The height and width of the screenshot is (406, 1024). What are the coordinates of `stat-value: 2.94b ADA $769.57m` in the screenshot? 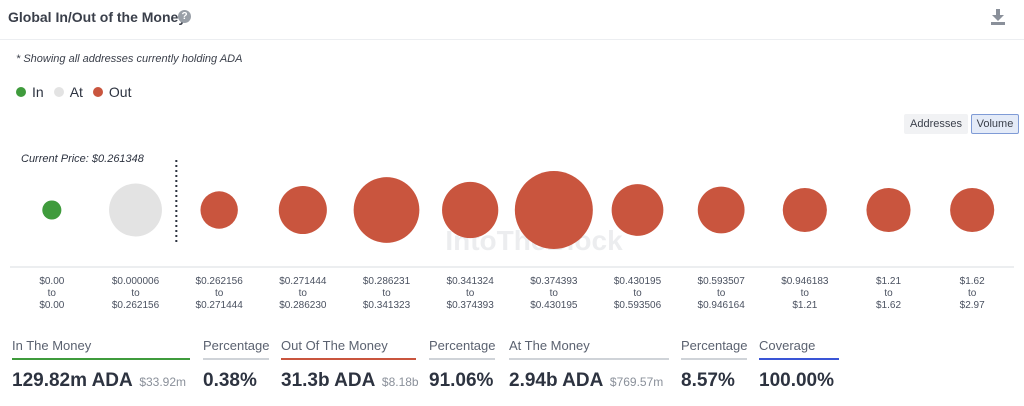 It's located at (586, 380).